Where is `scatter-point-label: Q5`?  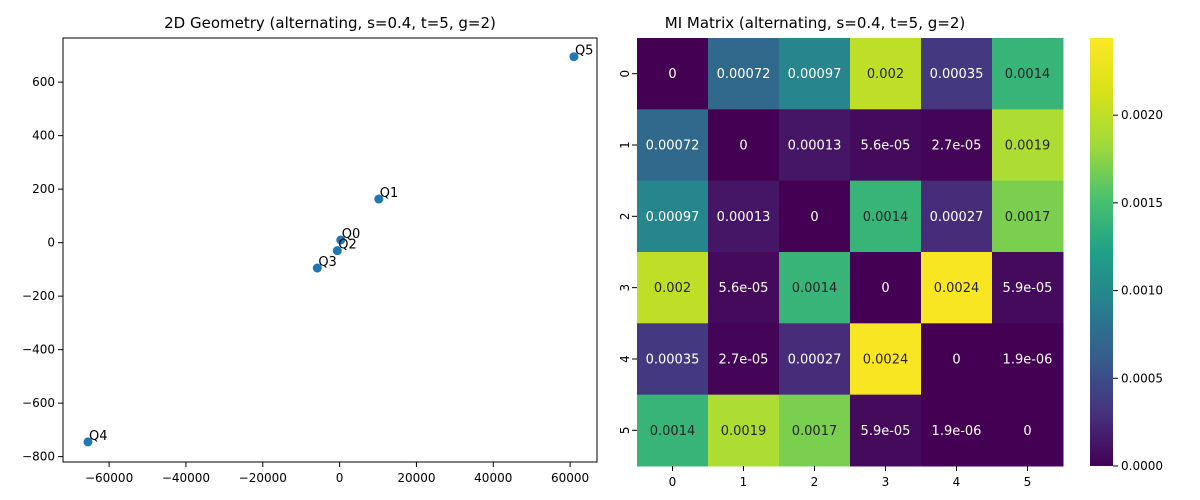
scatter-point-label: Q5 is located at coordinates (584, 51).